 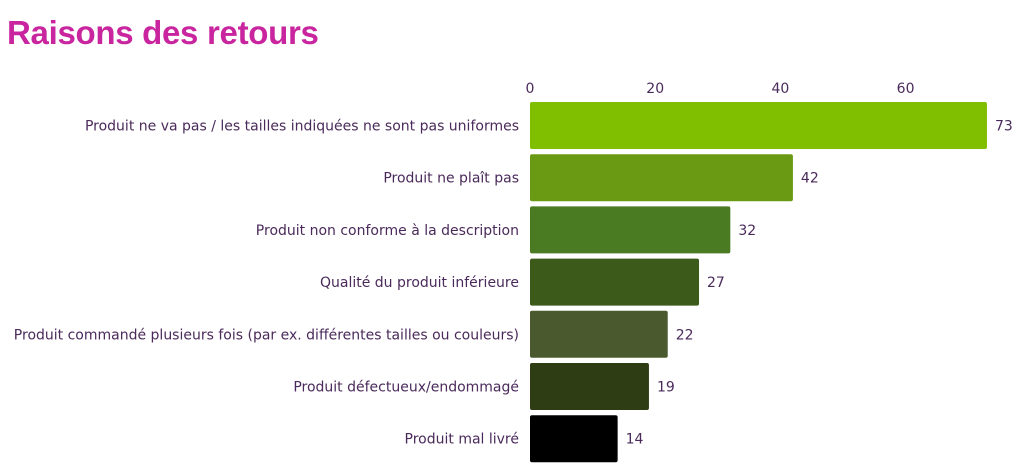 What do you see at coordinates (810, 179) in the screenshot?
I see `value-label: 42` at bounding box center [810, 179].